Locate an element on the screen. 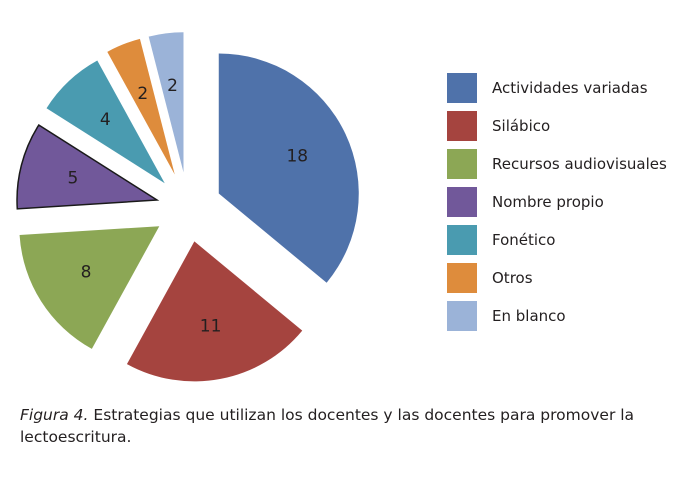 The width and height of the screenshot is (696, 488). pie-slice-actividades-variadas is located at coordinates (288, 168).